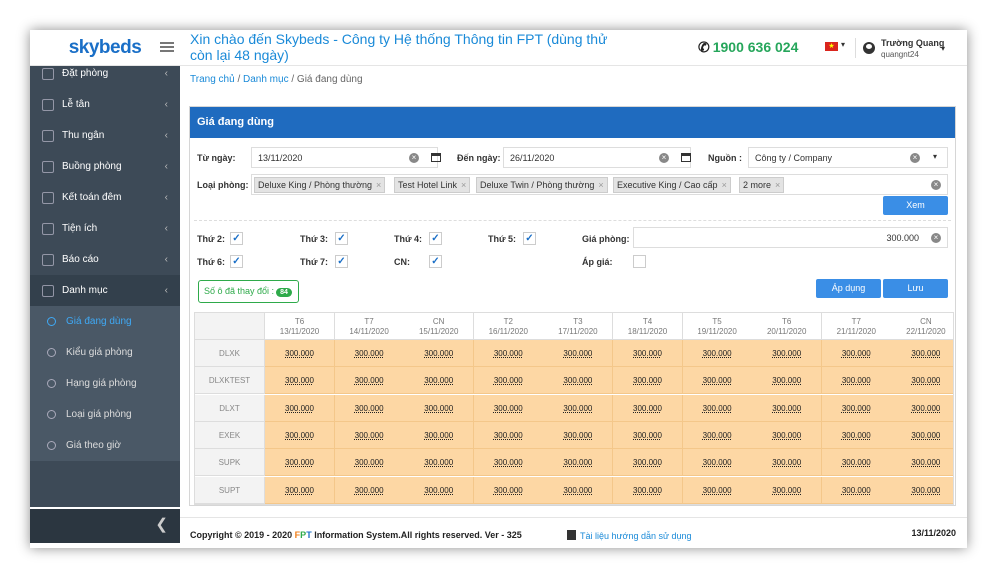  What do you see at coordinates (869, 48) in the screenshot?
I see `user-icon` at bounding box center [869, 48].